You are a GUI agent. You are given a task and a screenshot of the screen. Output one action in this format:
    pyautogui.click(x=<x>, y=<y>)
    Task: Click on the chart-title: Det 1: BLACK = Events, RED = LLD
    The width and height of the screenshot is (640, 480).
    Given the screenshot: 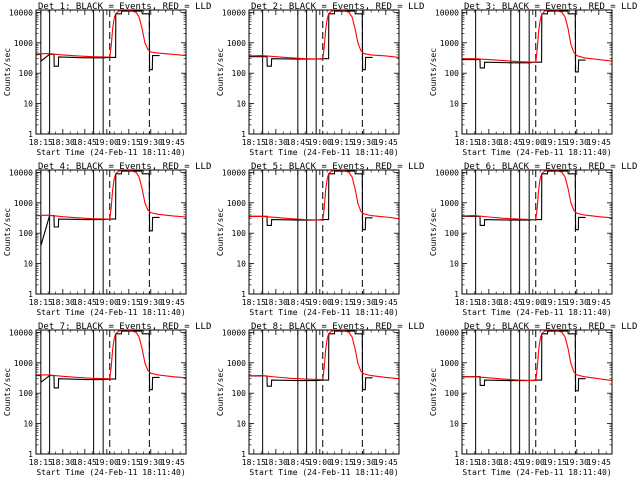 What is the action you would take?
    pyautogui.click(x=124, y=7)
    